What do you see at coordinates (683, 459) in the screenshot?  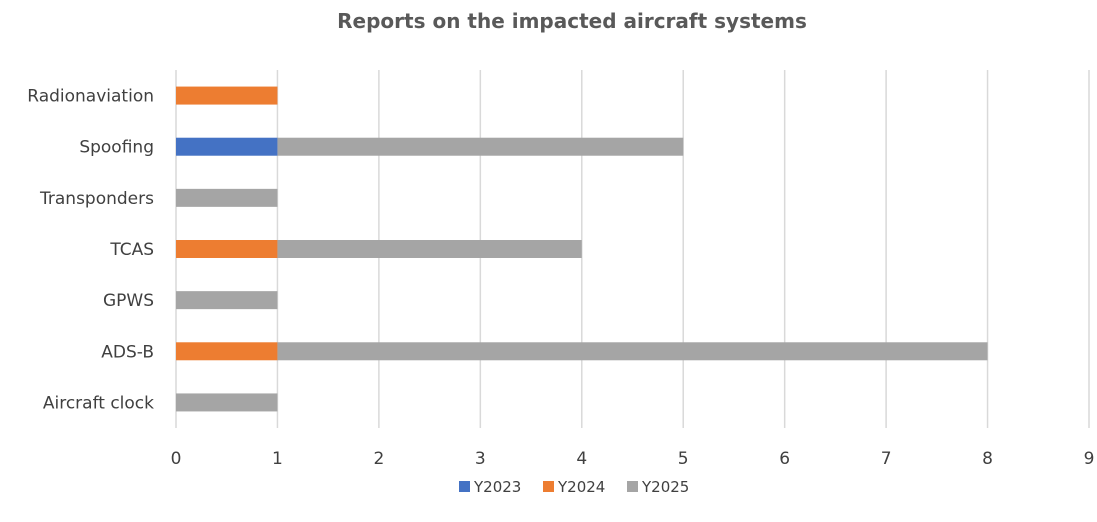 I see `x-tick-label: 5` at bounding box center [683, 459].